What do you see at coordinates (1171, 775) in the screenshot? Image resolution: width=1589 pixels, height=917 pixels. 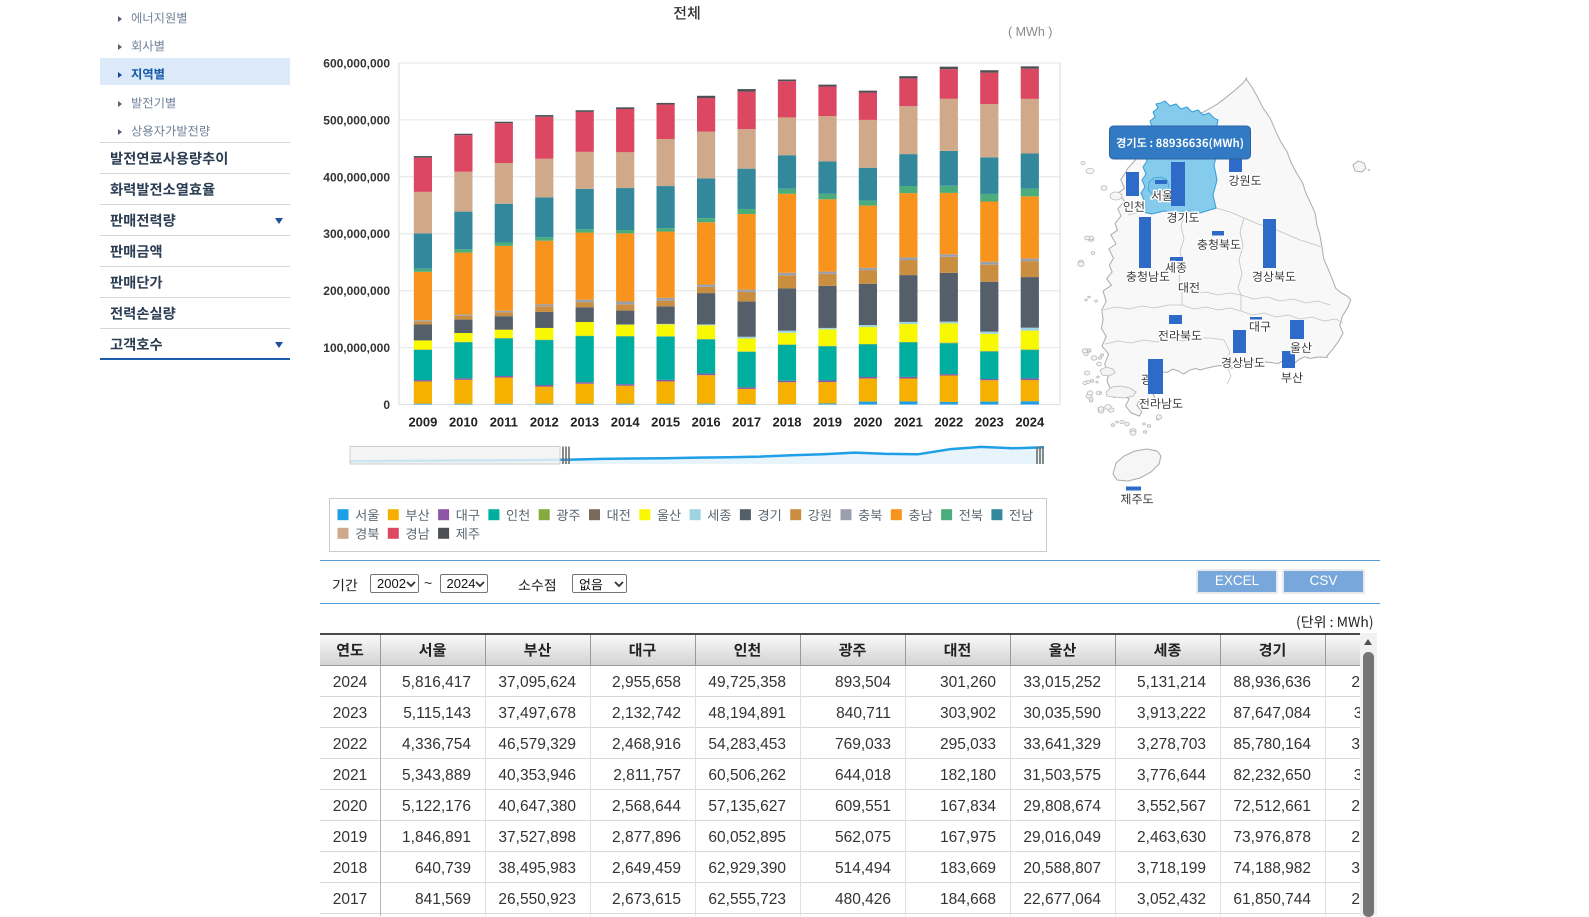 I see `svg-text: 3,776,644` at bounding box center [1171, 775].